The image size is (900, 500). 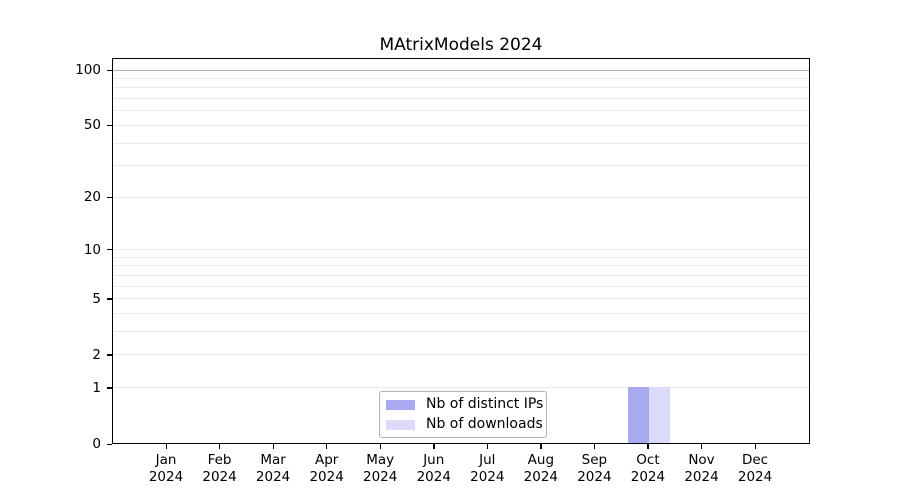 I want to click on x-tick-month: Mar, so click(x=273, y=460).